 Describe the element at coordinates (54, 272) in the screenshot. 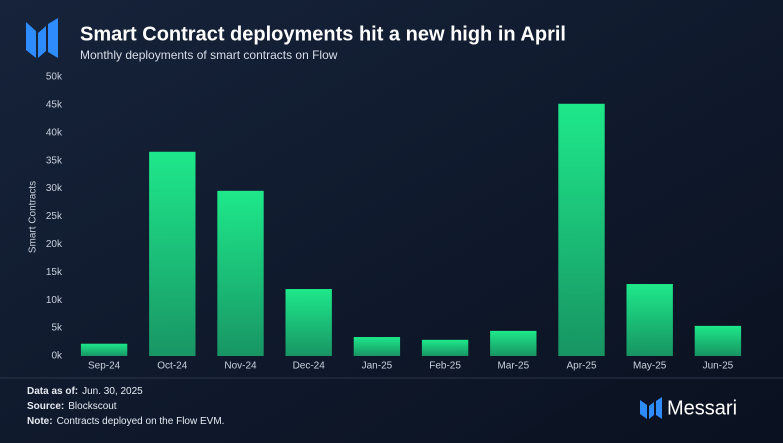

I see `y-tick-label: 15k` at that location.